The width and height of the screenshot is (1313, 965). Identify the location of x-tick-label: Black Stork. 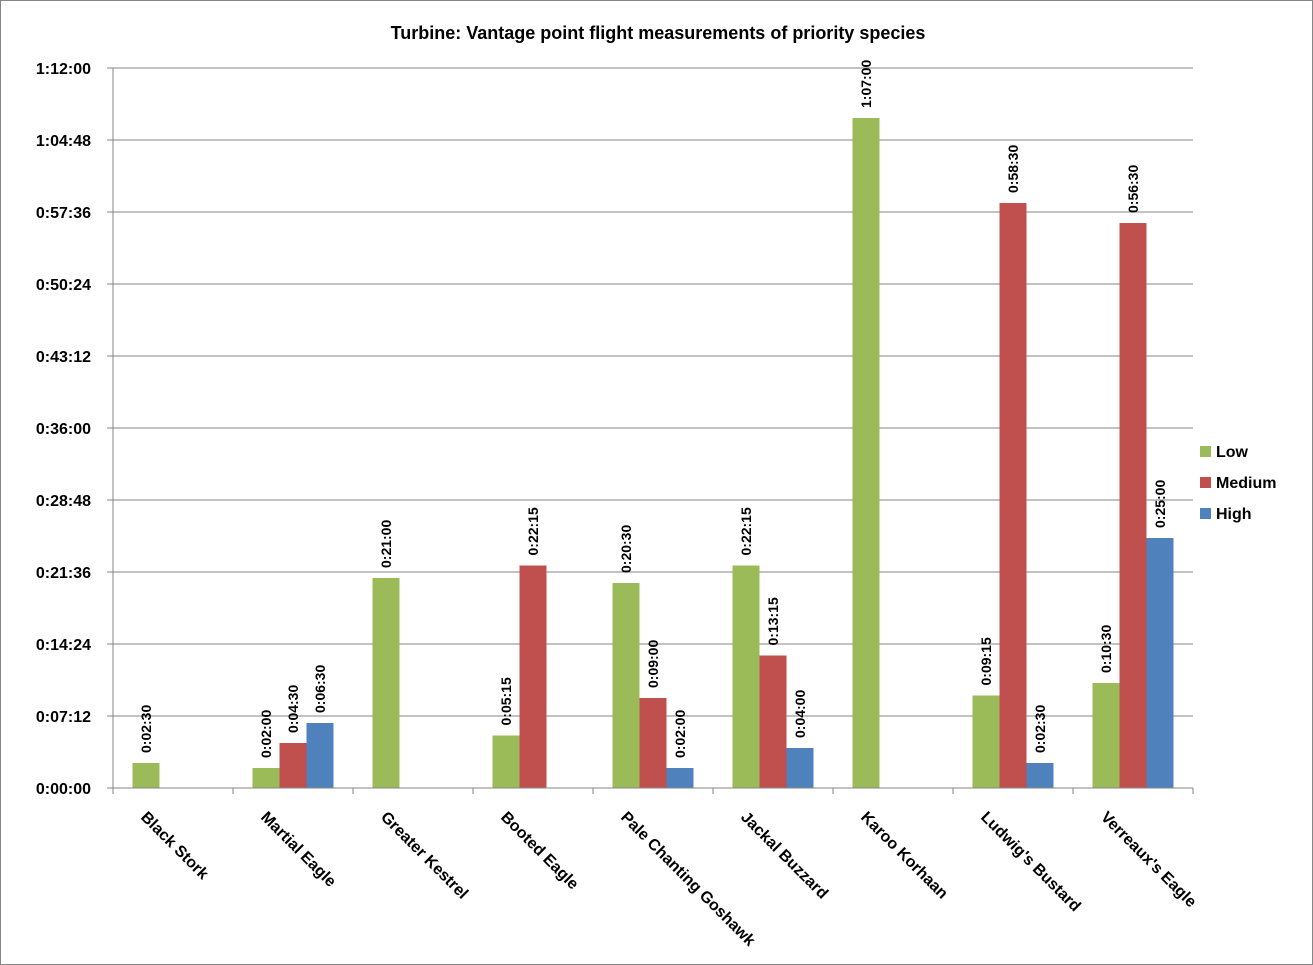
(174, 846).